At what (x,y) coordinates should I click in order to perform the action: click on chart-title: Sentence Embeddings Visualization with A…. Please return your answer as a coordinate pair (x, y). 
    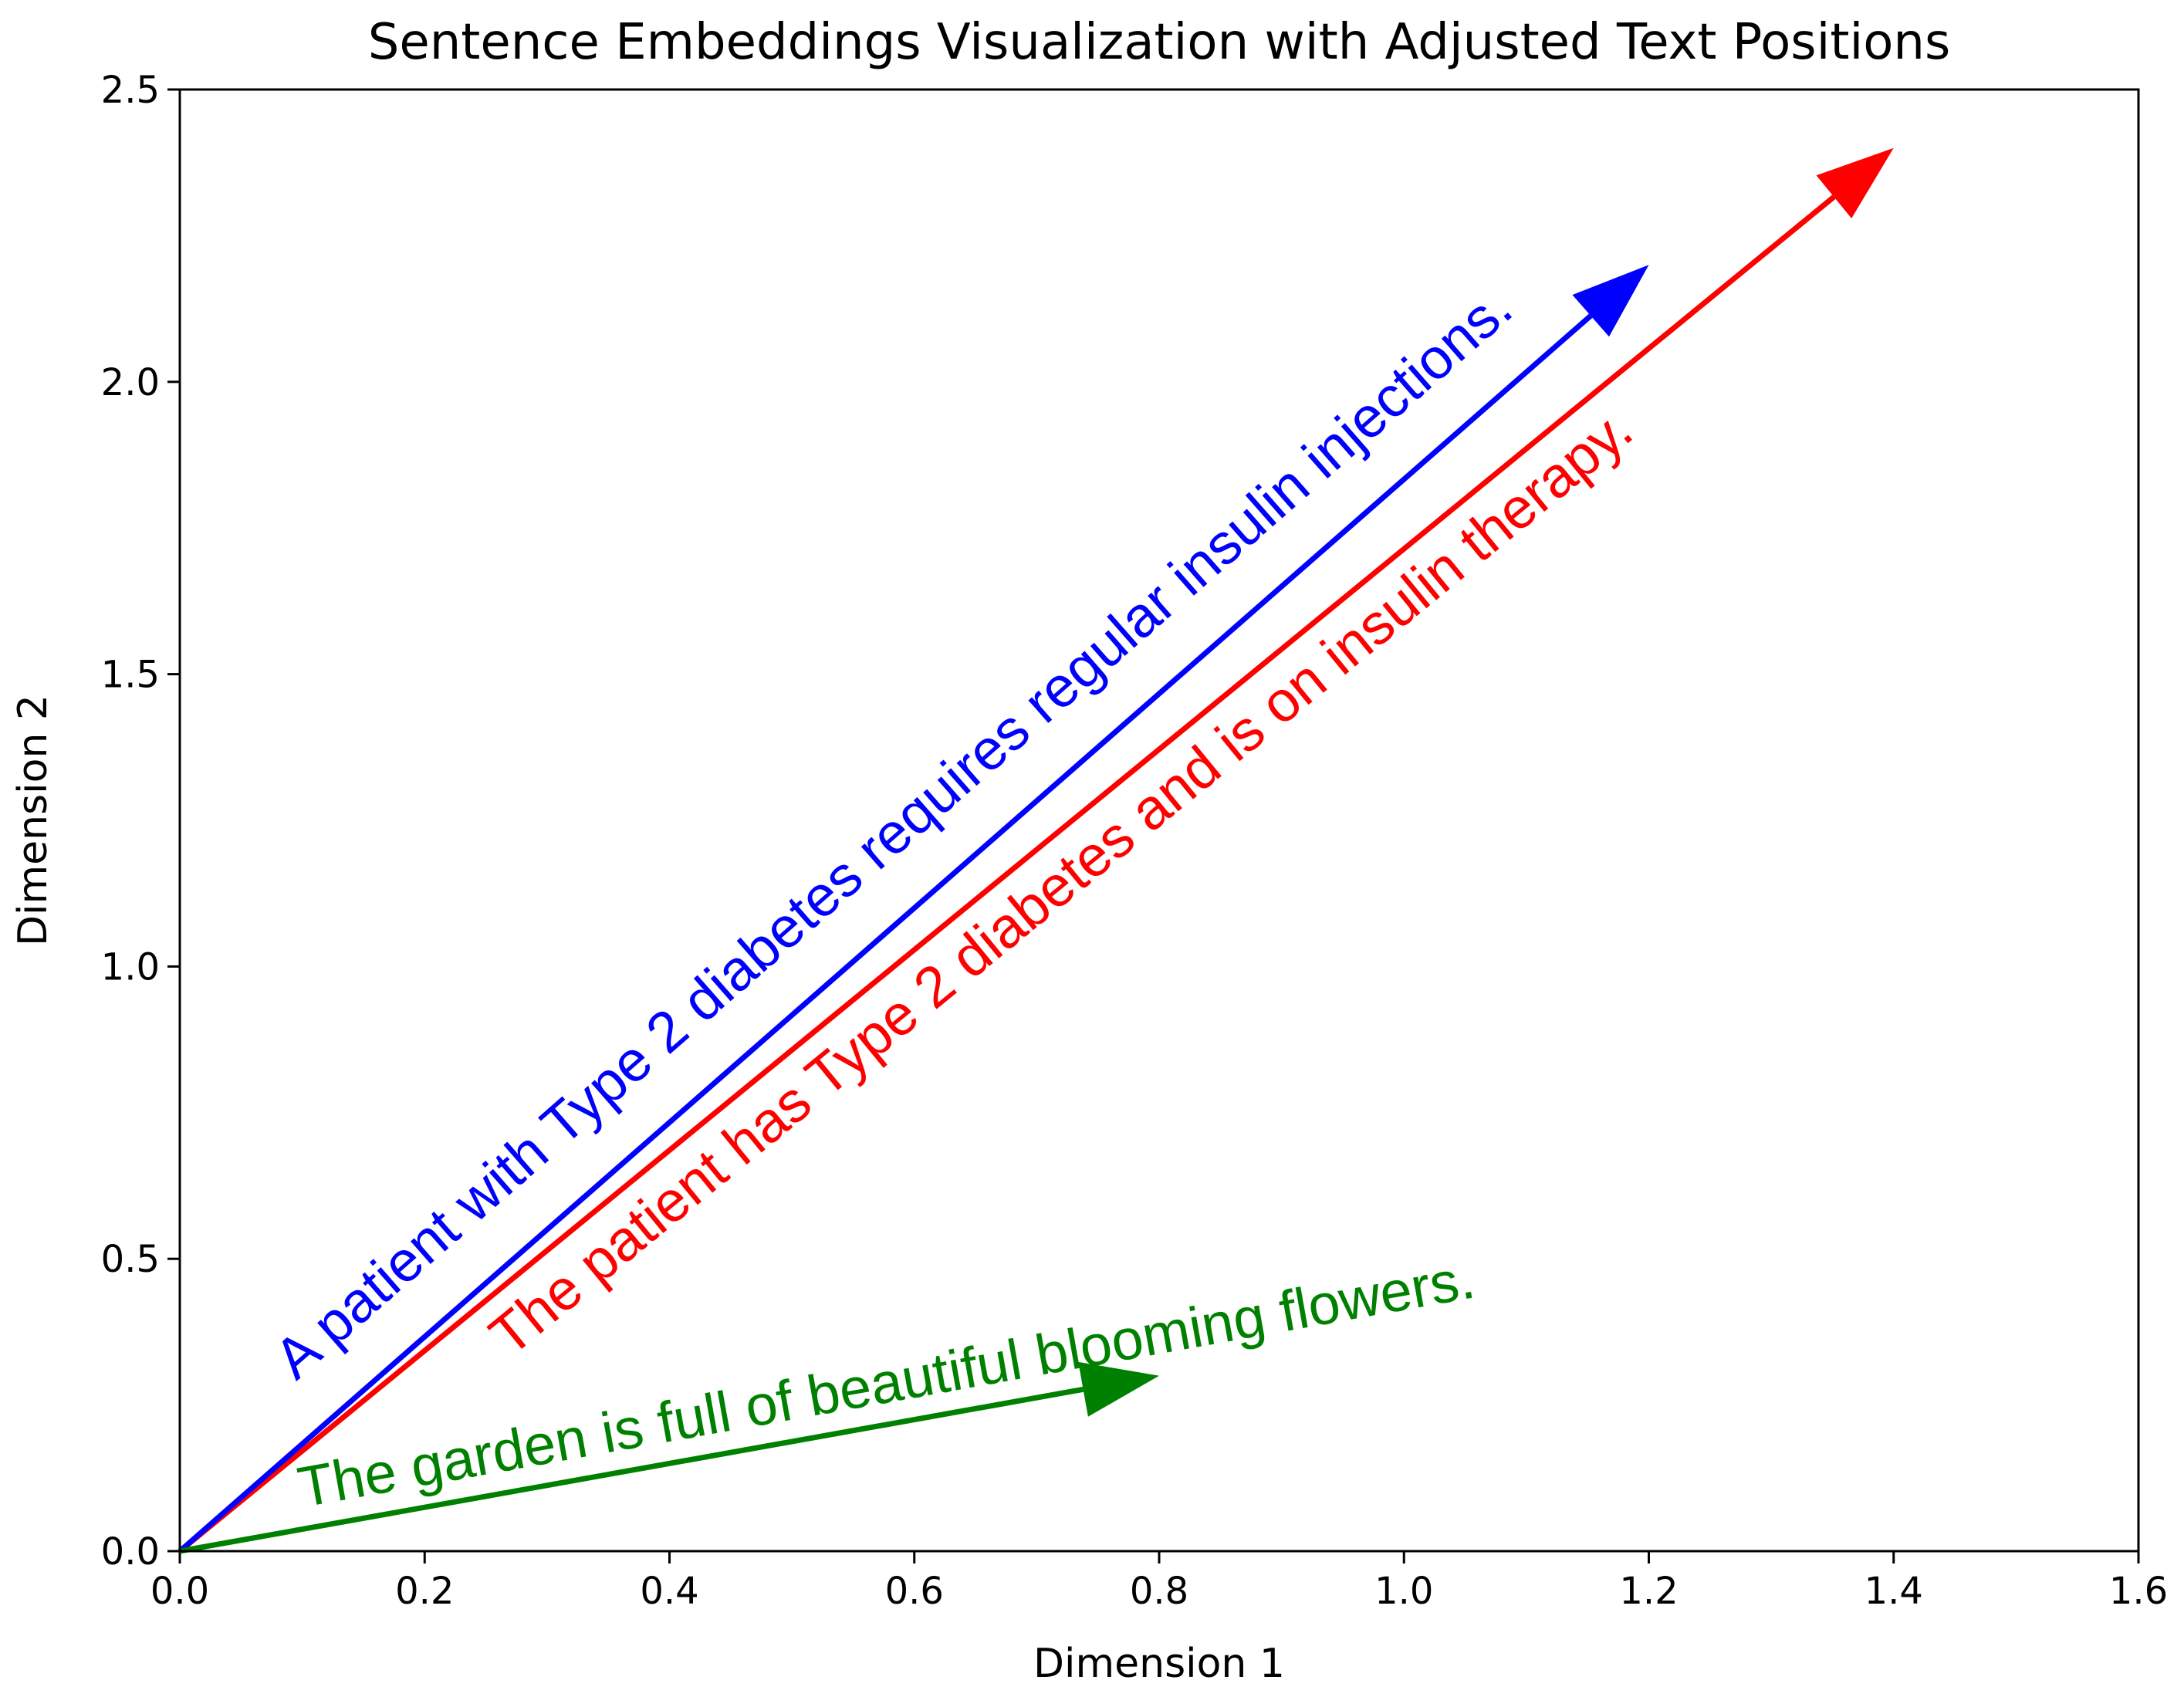
    Looking at the image, I should click on (1159, 42).